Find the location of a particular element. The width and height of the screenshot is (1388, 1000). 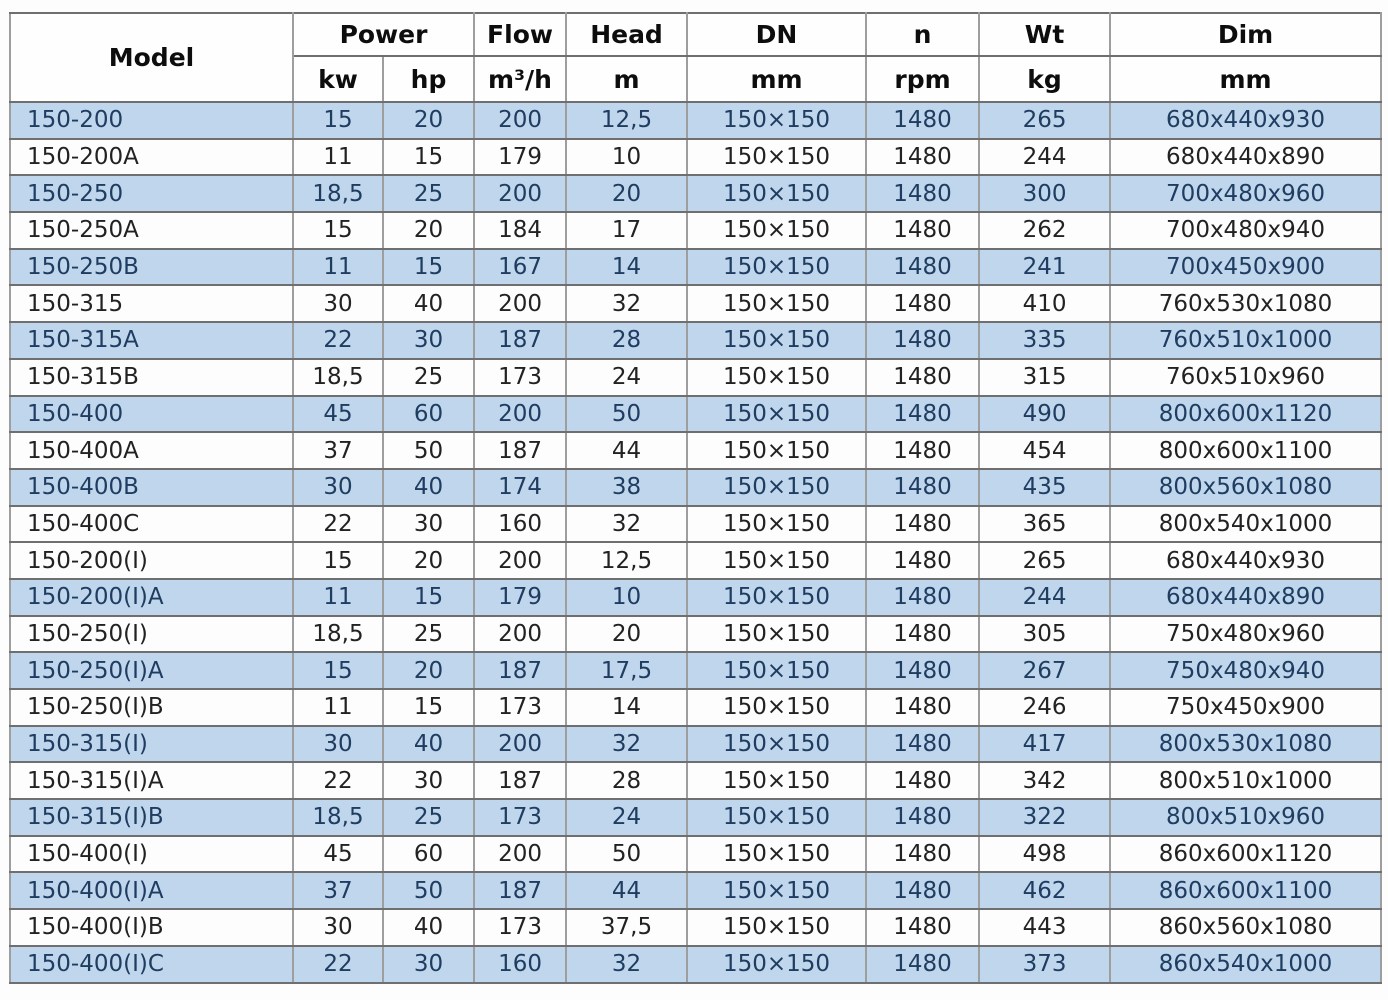

cell-wt: 342 is located at coordinates (1045, 781).